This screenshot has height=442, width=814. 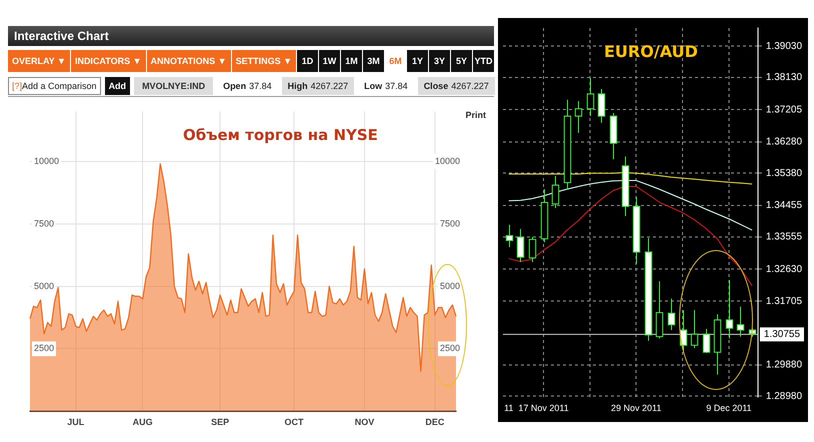 What do you see at coordinates (234, 86) in the screenshot?
I see `text: Open` at bounding box center [234, 86].